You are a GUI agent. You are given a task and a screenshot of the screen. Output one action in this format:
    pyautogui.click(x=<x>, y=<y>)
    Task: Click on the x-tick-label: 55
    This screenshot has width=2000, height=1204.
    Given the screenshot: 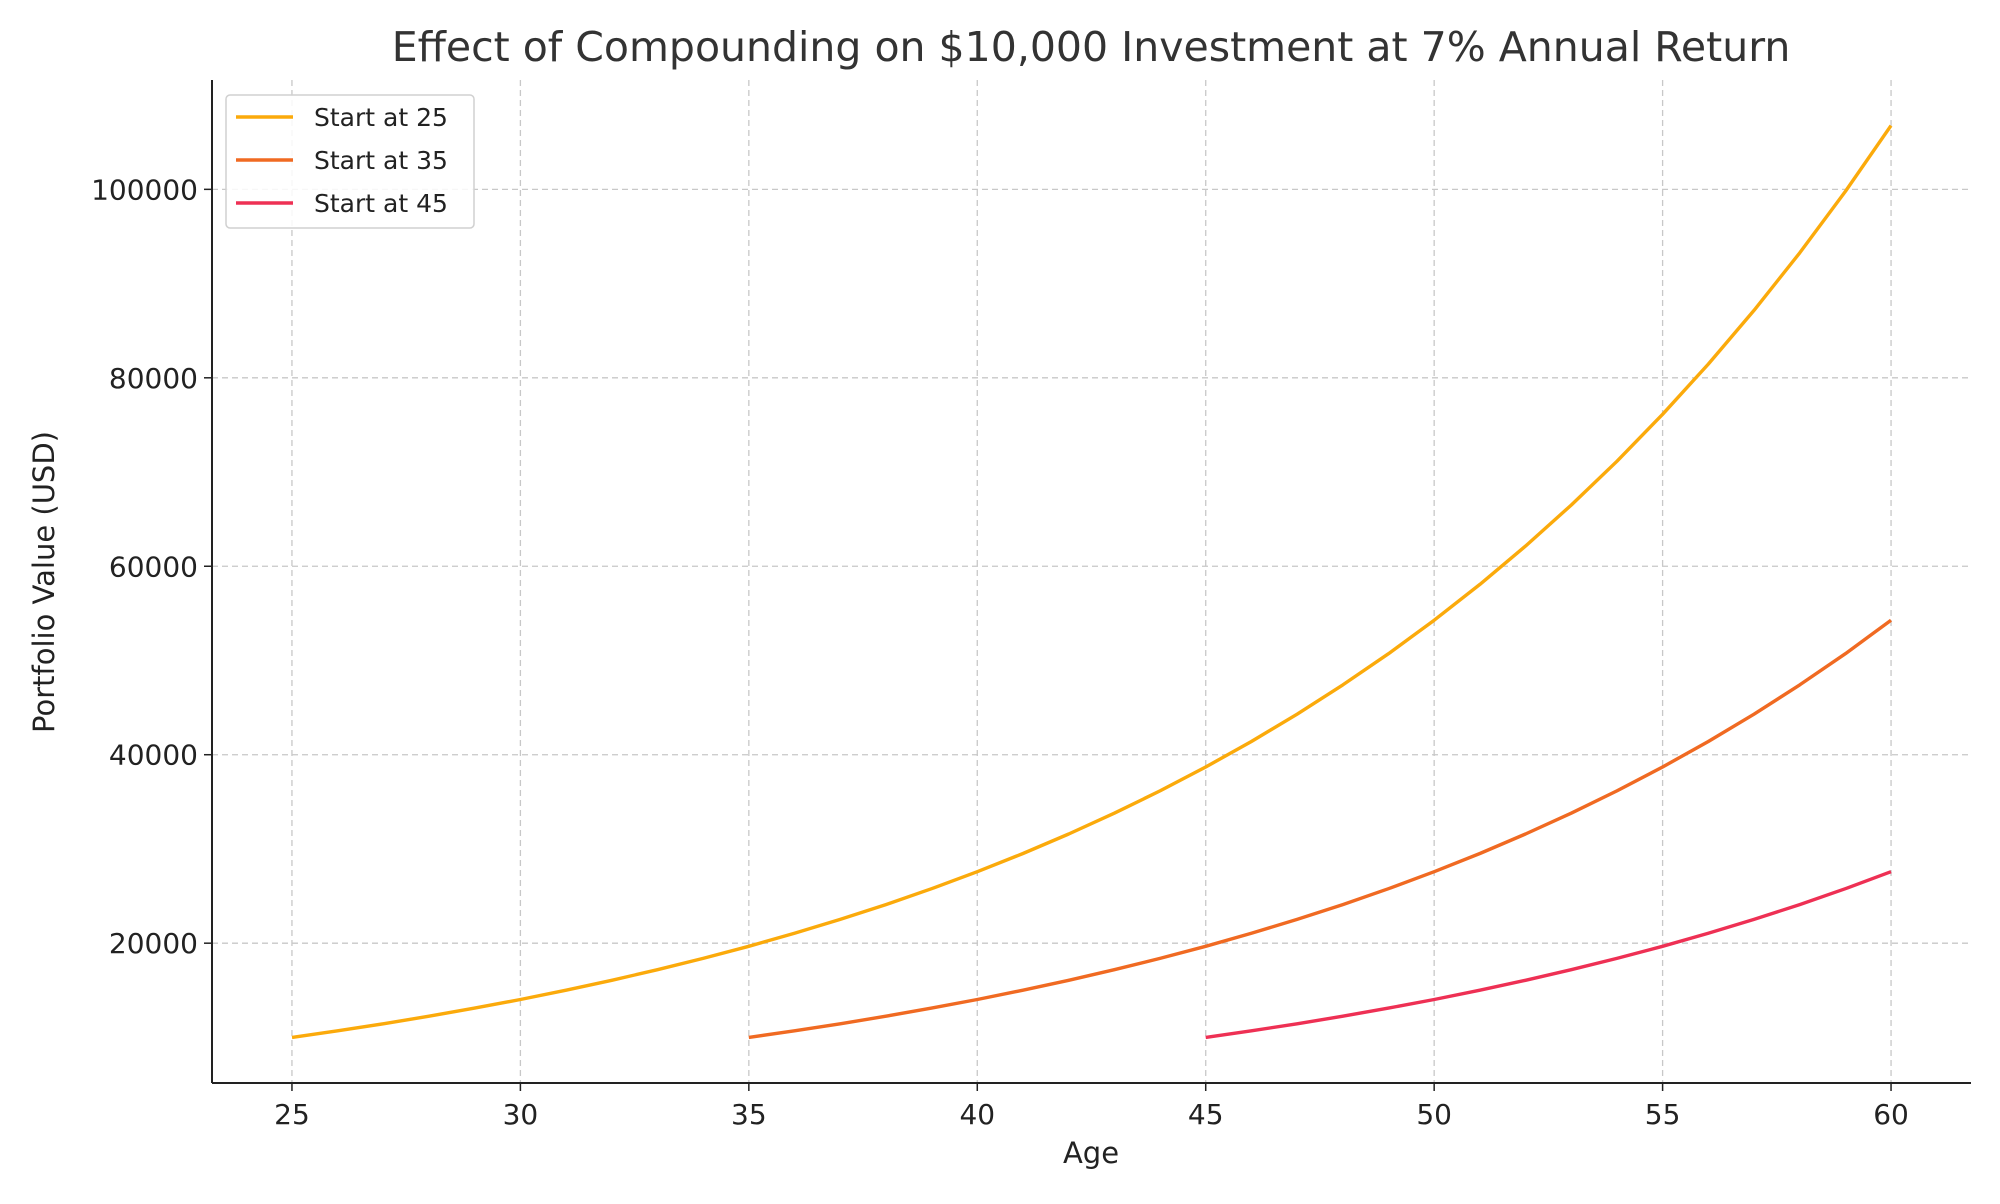 What is the action you would take?
    pyautogui.click(x=1663, y=1114)
    